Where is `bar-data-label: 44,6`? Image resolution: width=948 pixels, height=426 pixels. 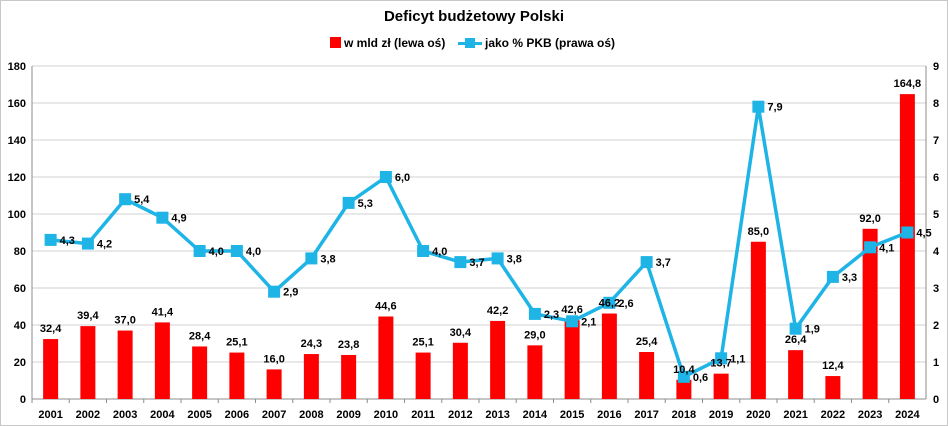
bar-data-label: 44,6 is located at coordinates (385, 306).